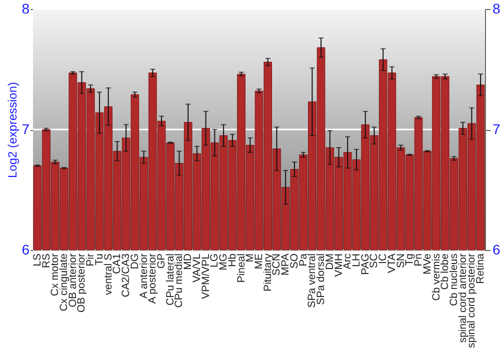  Describe the element at coordinates (454, 280) in the screenshot. I see `x-tick-label: Cb nucleus` at that location.